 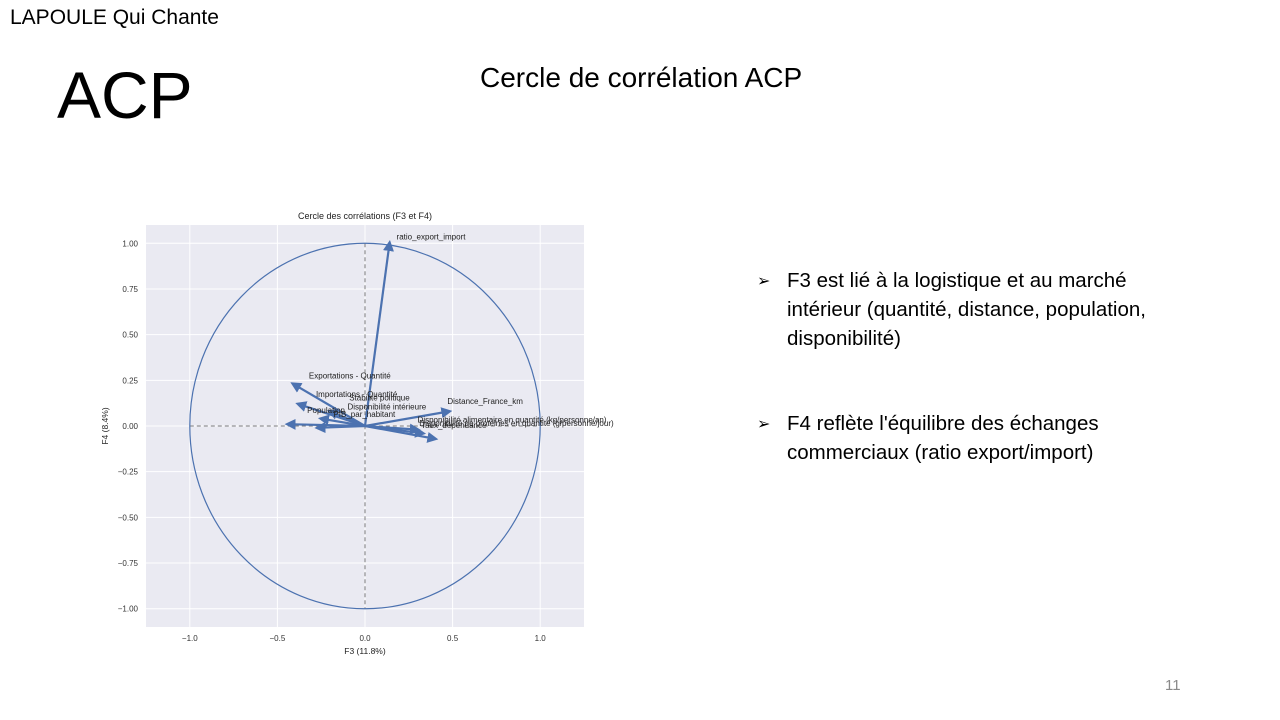 What do you see at coordinates (125, 95) in the screenshot?
I see `slide-title: ACP` at bounding box center [125, 95].